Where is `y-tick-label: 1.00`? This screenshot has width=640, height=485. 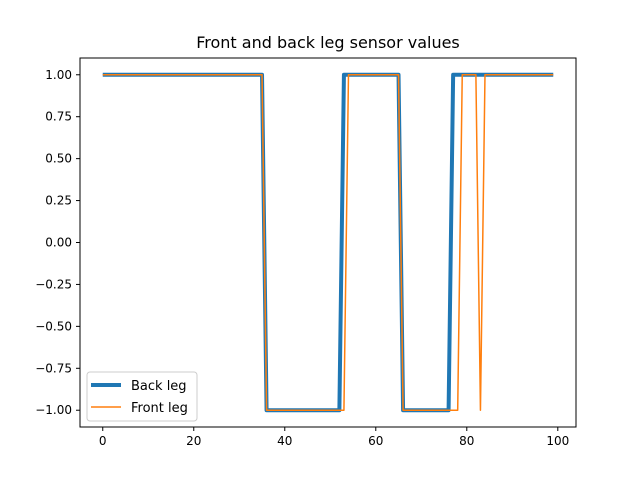
y-tick-label: 1.00 is located at coordinates (58, 75).